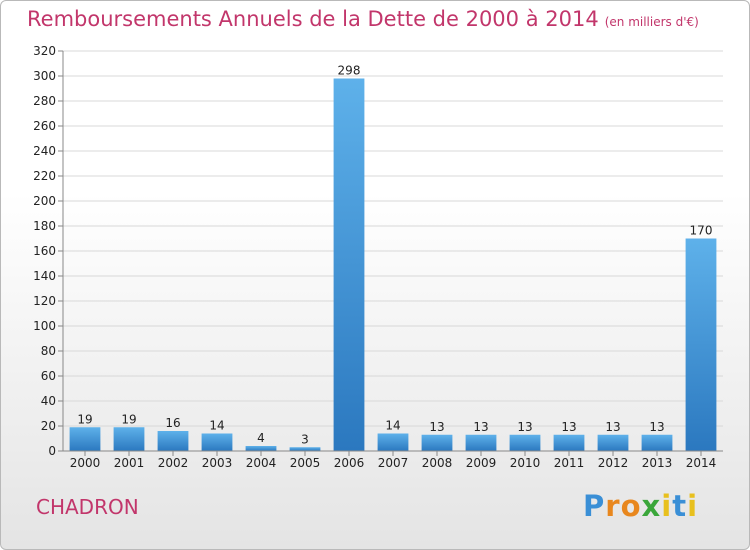 The height and width of the screenshot is (550, 750). I want to click on x-tick-label: 2004, so click(261, 463).